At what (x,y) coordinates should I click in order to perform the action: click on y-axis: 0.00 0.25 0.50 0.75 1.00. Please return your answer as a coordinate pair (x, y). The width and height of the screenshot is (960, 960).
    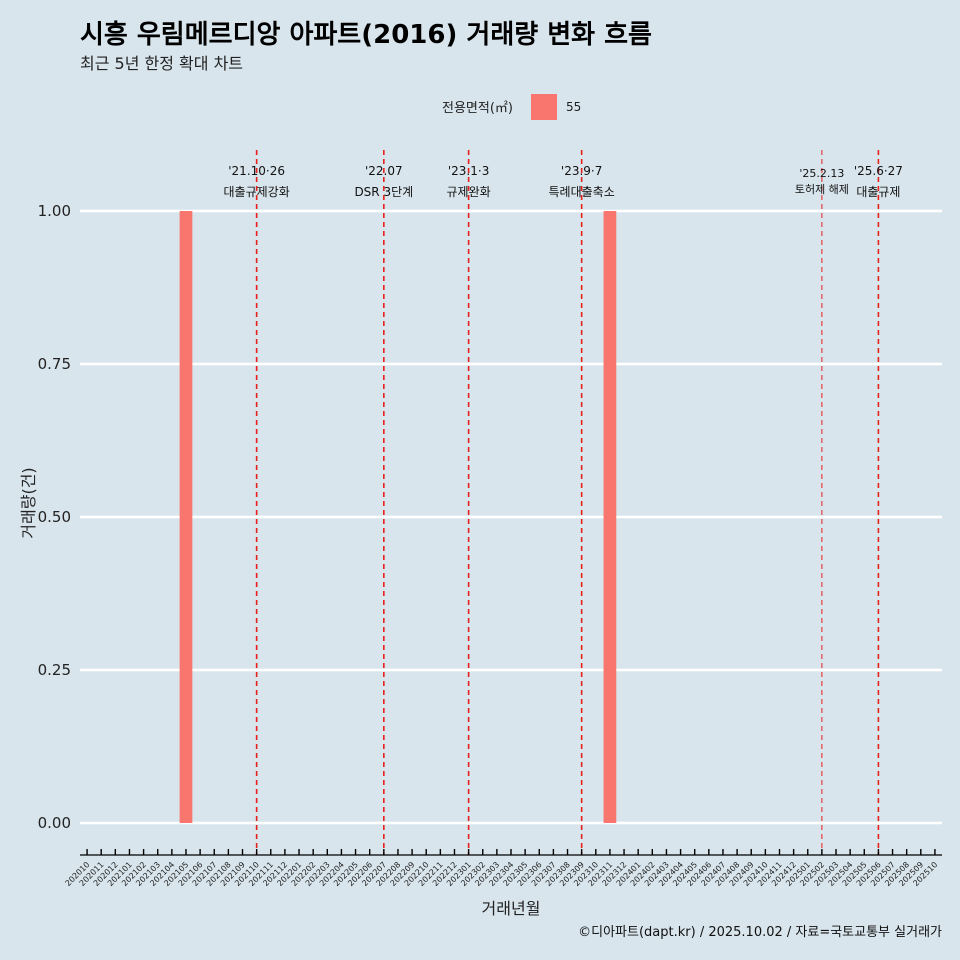
    Looking at the image, I should click on (54, 517).